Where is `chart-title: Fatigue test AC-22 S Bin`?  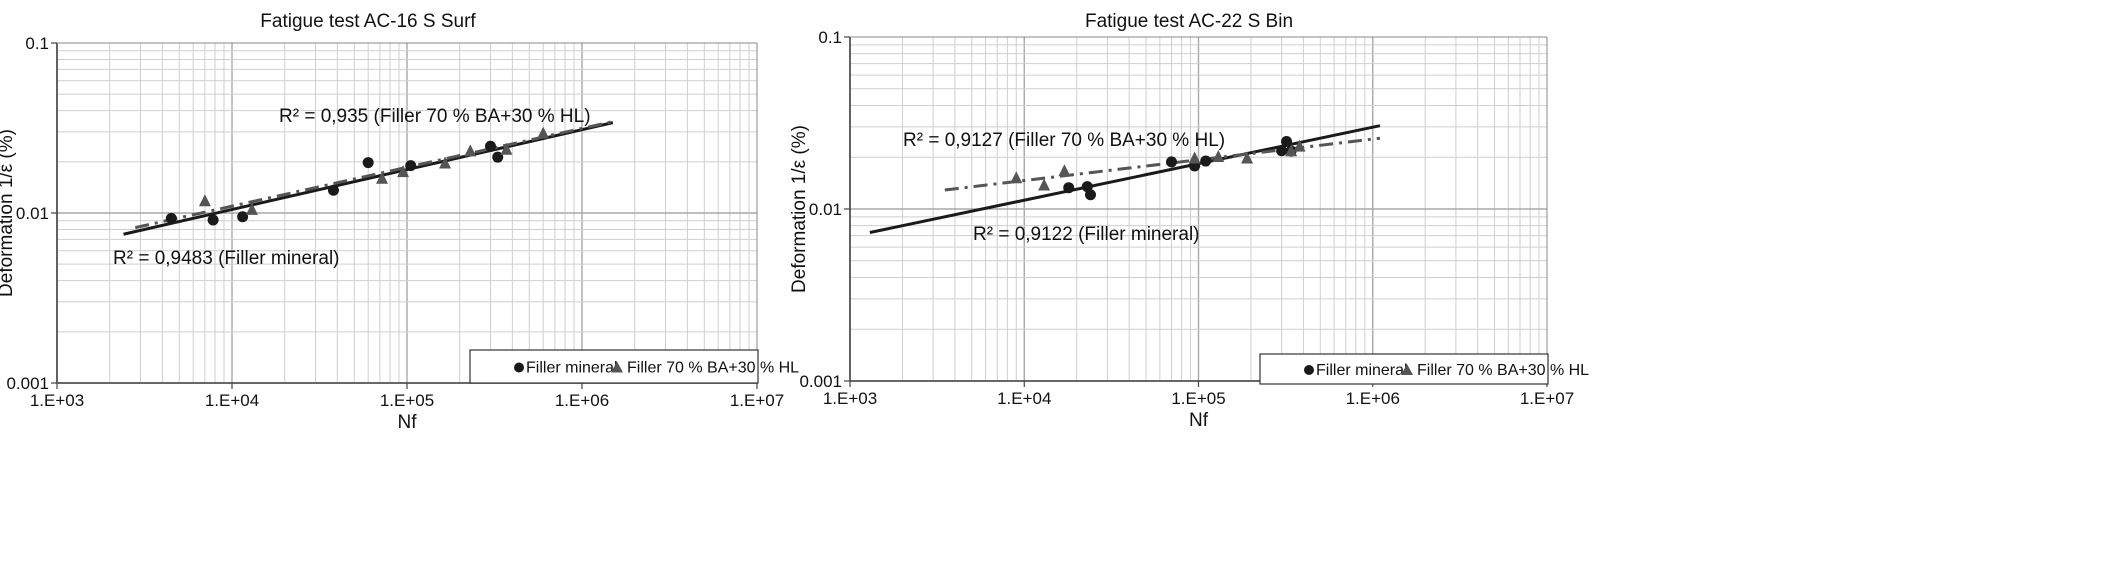 chart-title: Fatigue test AC-22 S Bin is located at coordinates (1189, 21).